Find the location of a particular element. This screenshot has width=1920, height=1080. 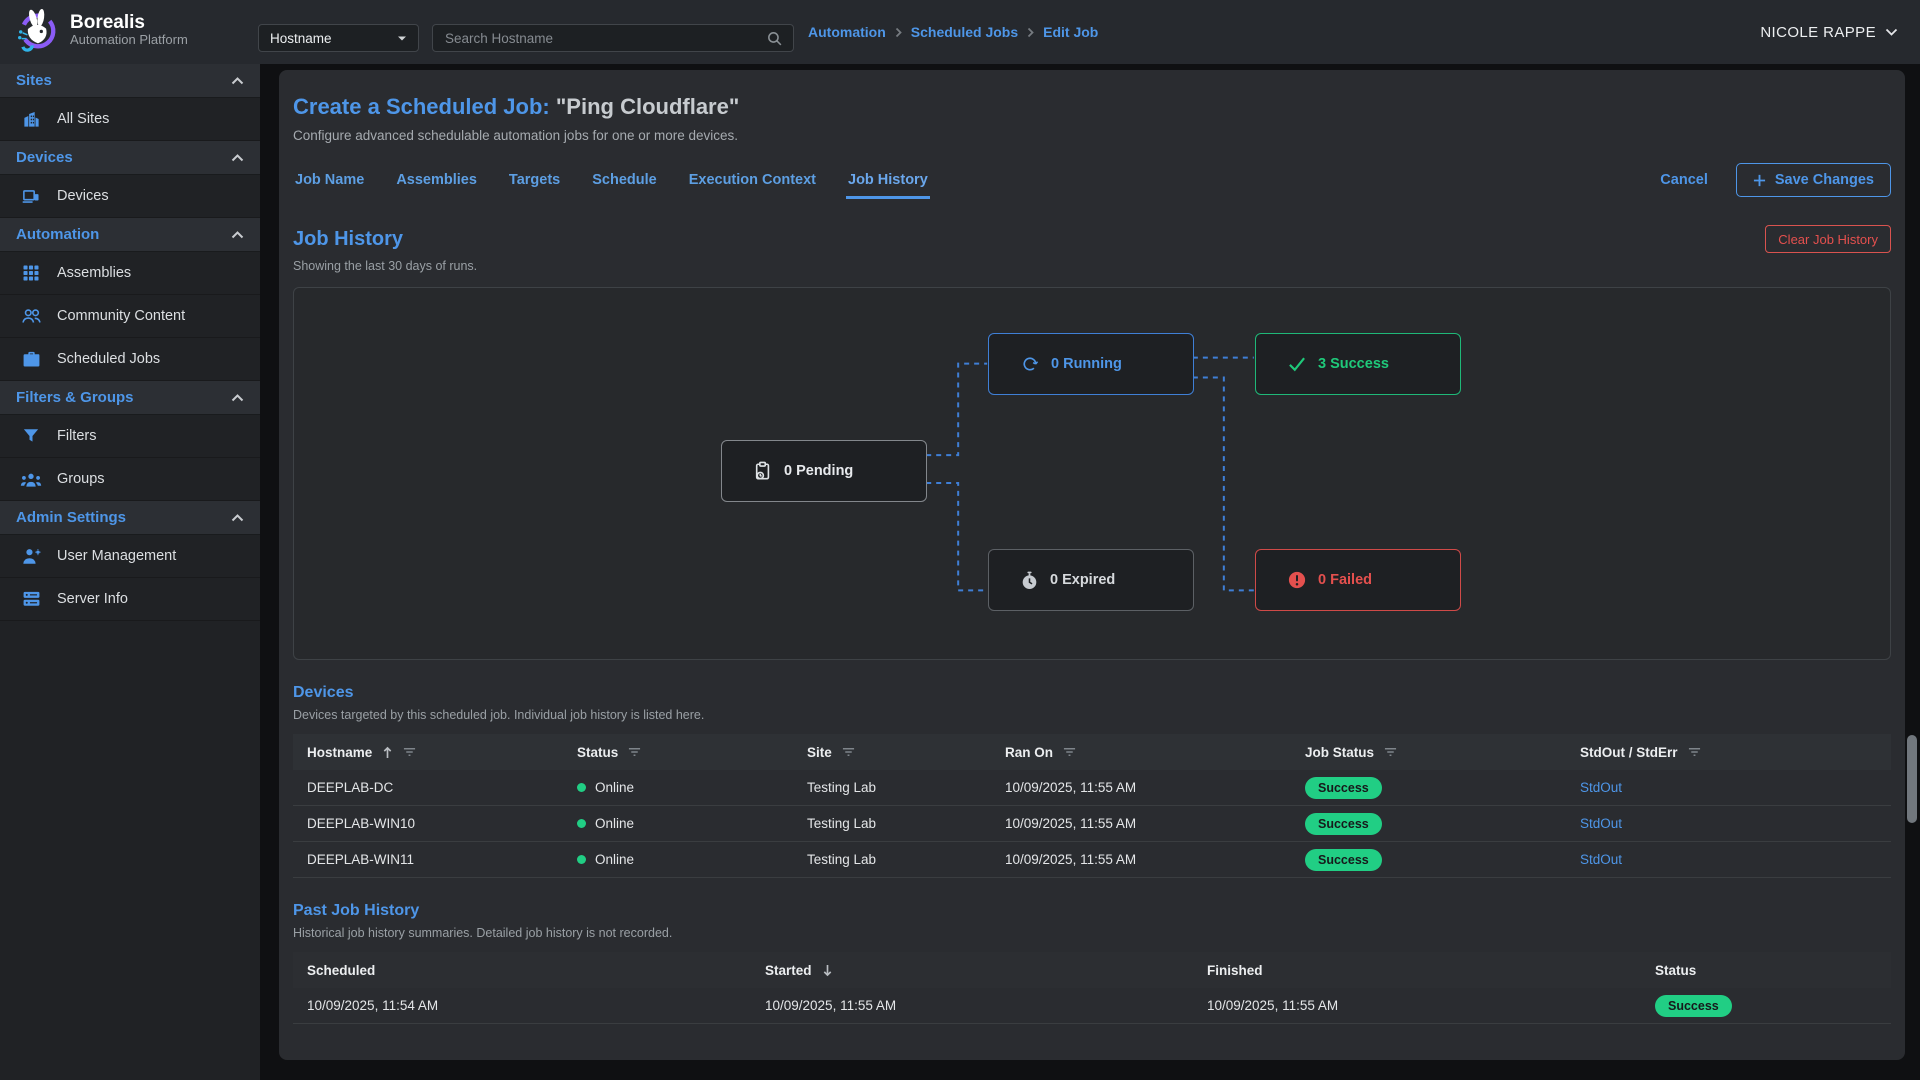

user-menu: NICOLE RAPPE is located at coordinates (1829, 32).